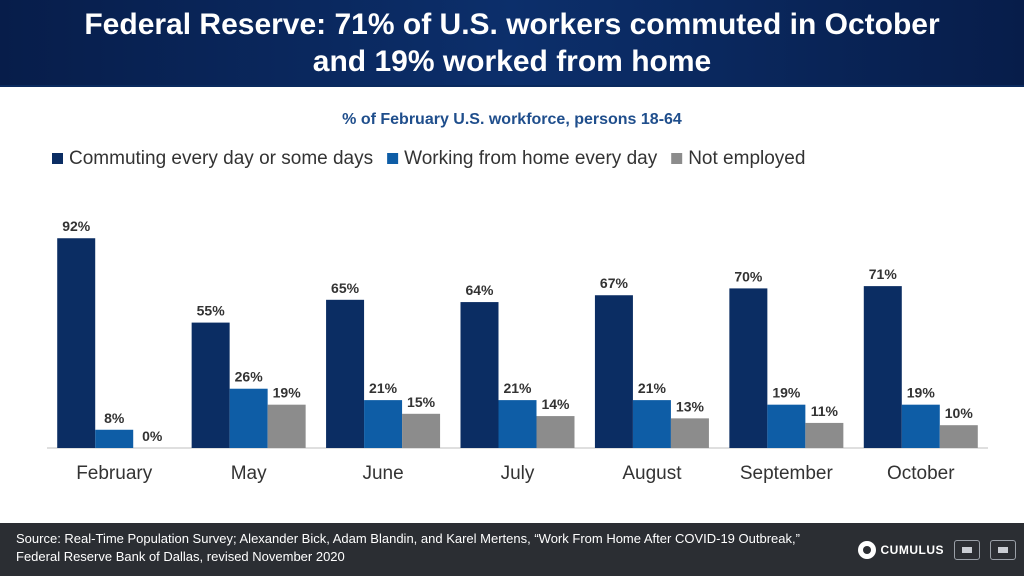 This screenshot has height=576, width=1024. I want to click on data-label-october-0: 71%, so click(883, 274).